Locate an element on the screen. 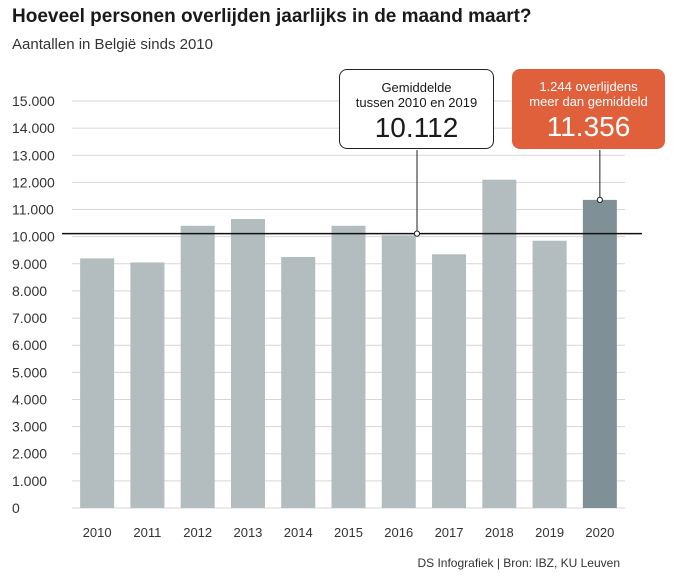 The image size is (680, 581). bar-2013 is located at coordinates (247, 363).